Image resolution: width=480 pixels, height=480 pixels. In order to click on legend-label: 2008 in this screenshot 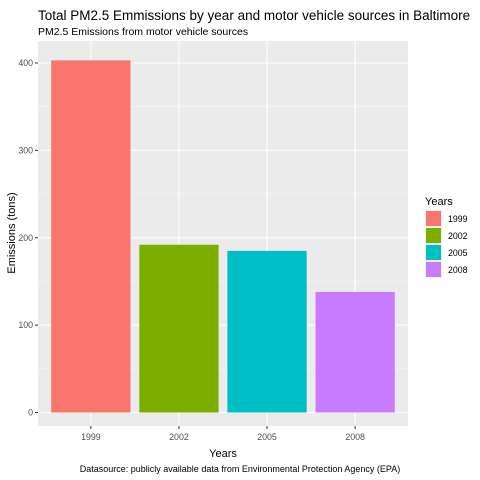, I will do `click(458, 270)`.